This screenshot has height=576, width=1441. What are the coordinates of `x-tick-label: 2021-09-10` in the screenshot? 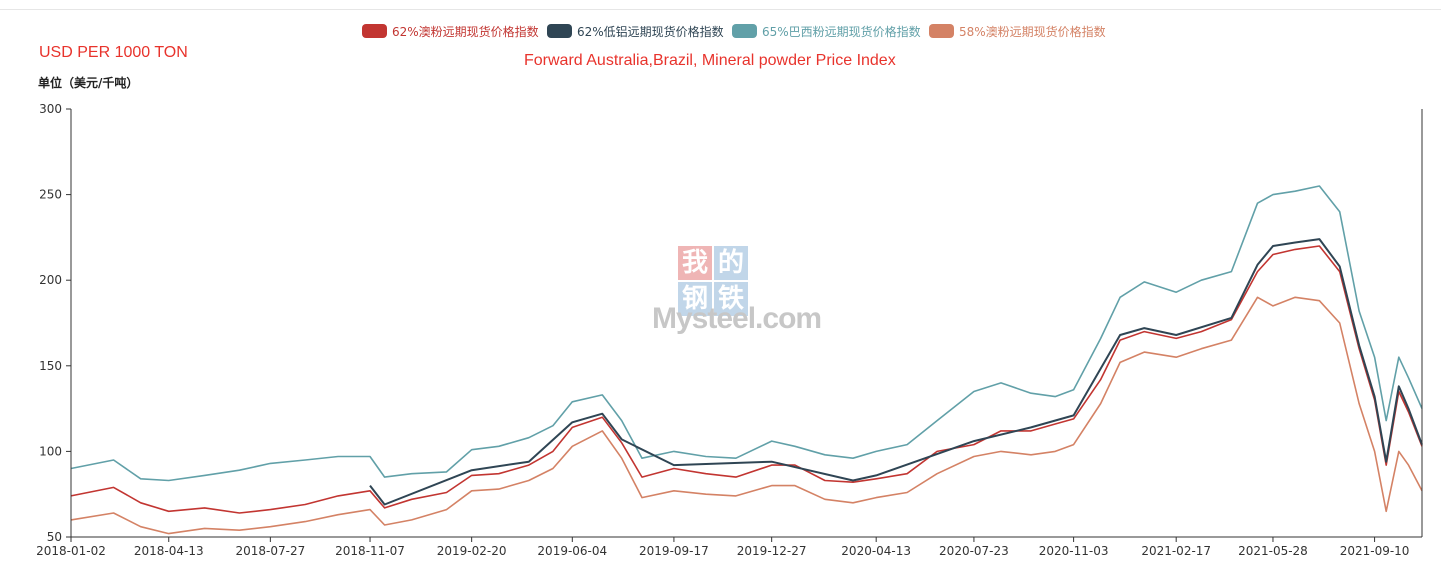 It's located at (1375, 551).